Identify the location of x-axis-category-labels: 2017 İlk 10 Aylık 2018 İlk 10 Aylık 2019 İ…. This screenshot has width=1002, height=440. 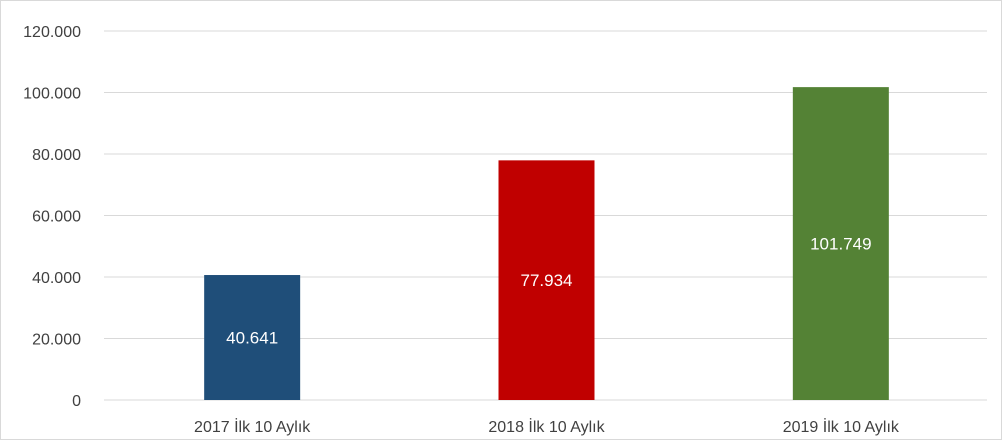
(547, 426).